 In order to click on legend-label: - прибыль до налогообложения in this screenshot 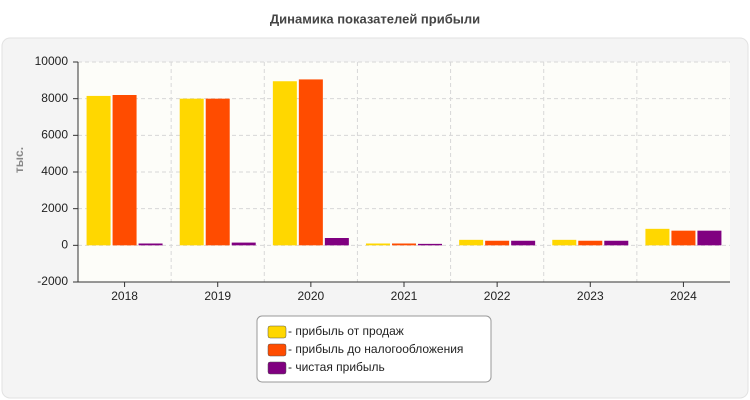, I will do `click(375, 349)`.